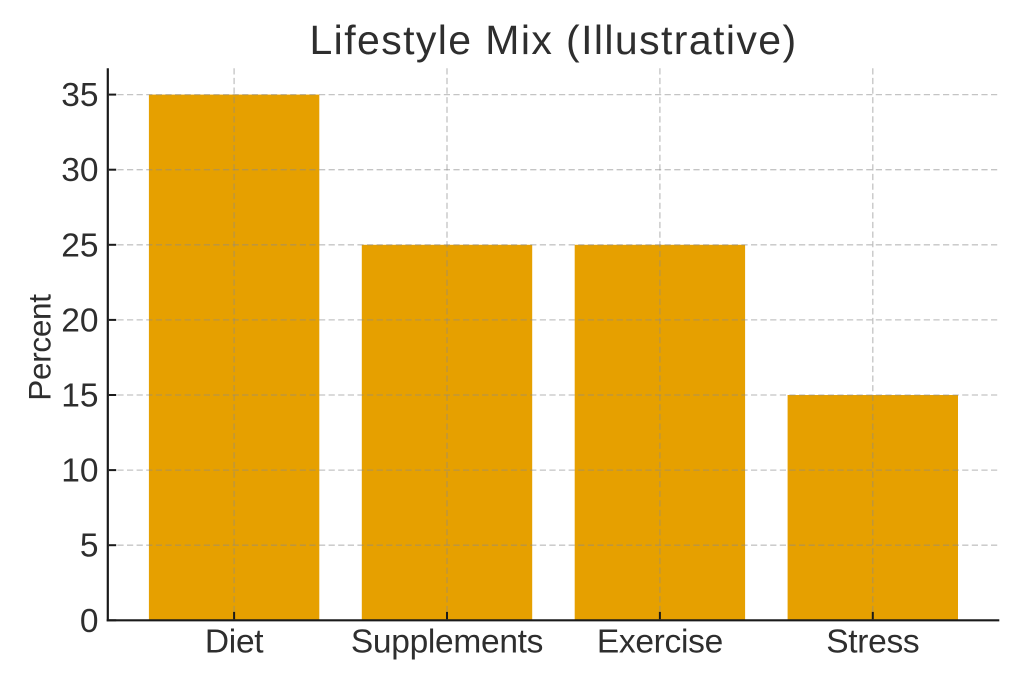  I want to click on svg-text: 25, so click(79, 245).